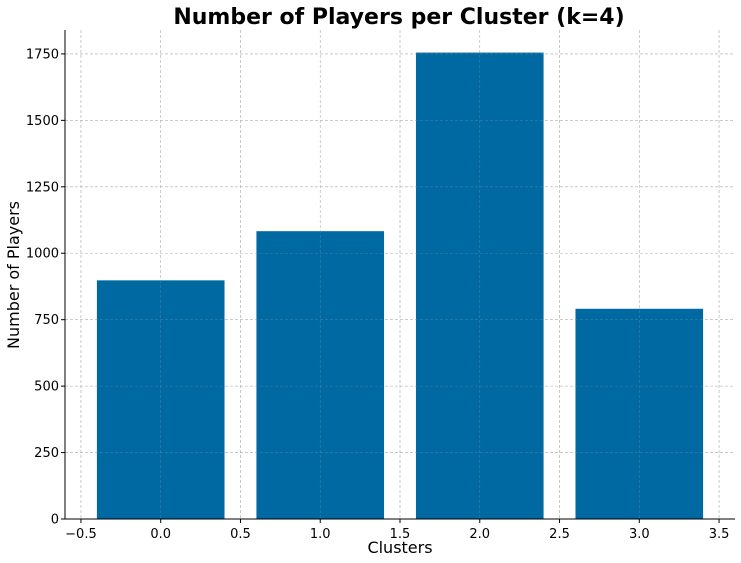  What do you see at coordinates (320, 534) in the screenshot?
I see `x-tick-label: 1.0` at bounding box center [320, 534].